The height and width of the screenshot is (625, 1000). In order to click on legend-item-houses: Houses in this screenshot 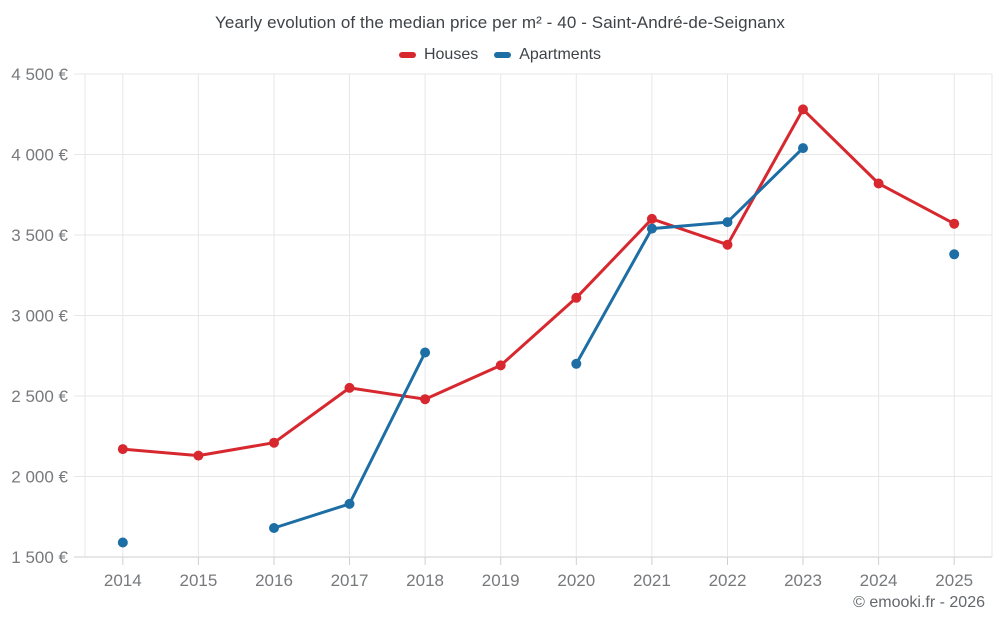, I will do `click(438, 55)`.